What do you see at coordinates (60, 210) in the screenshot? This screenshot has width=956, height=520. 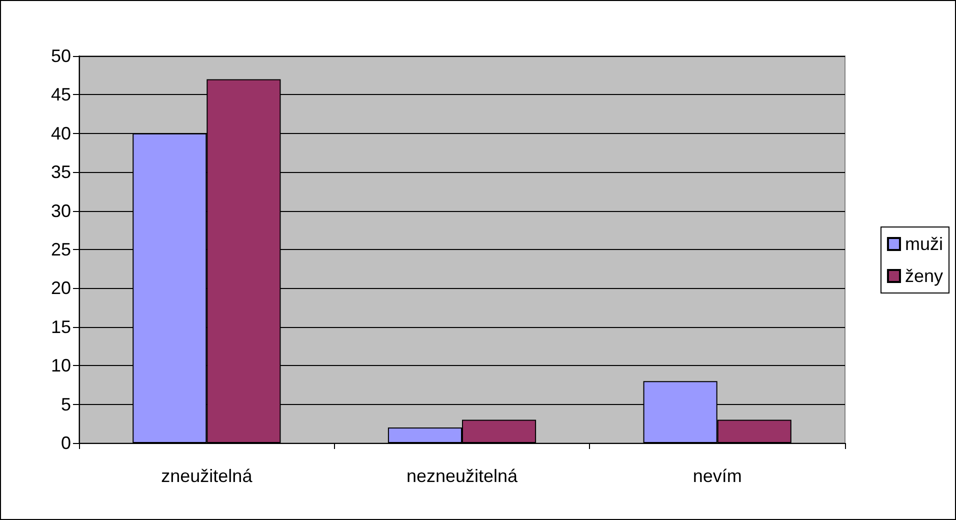 I see `y-tick-label: 30` at bounding box center [60, 210].